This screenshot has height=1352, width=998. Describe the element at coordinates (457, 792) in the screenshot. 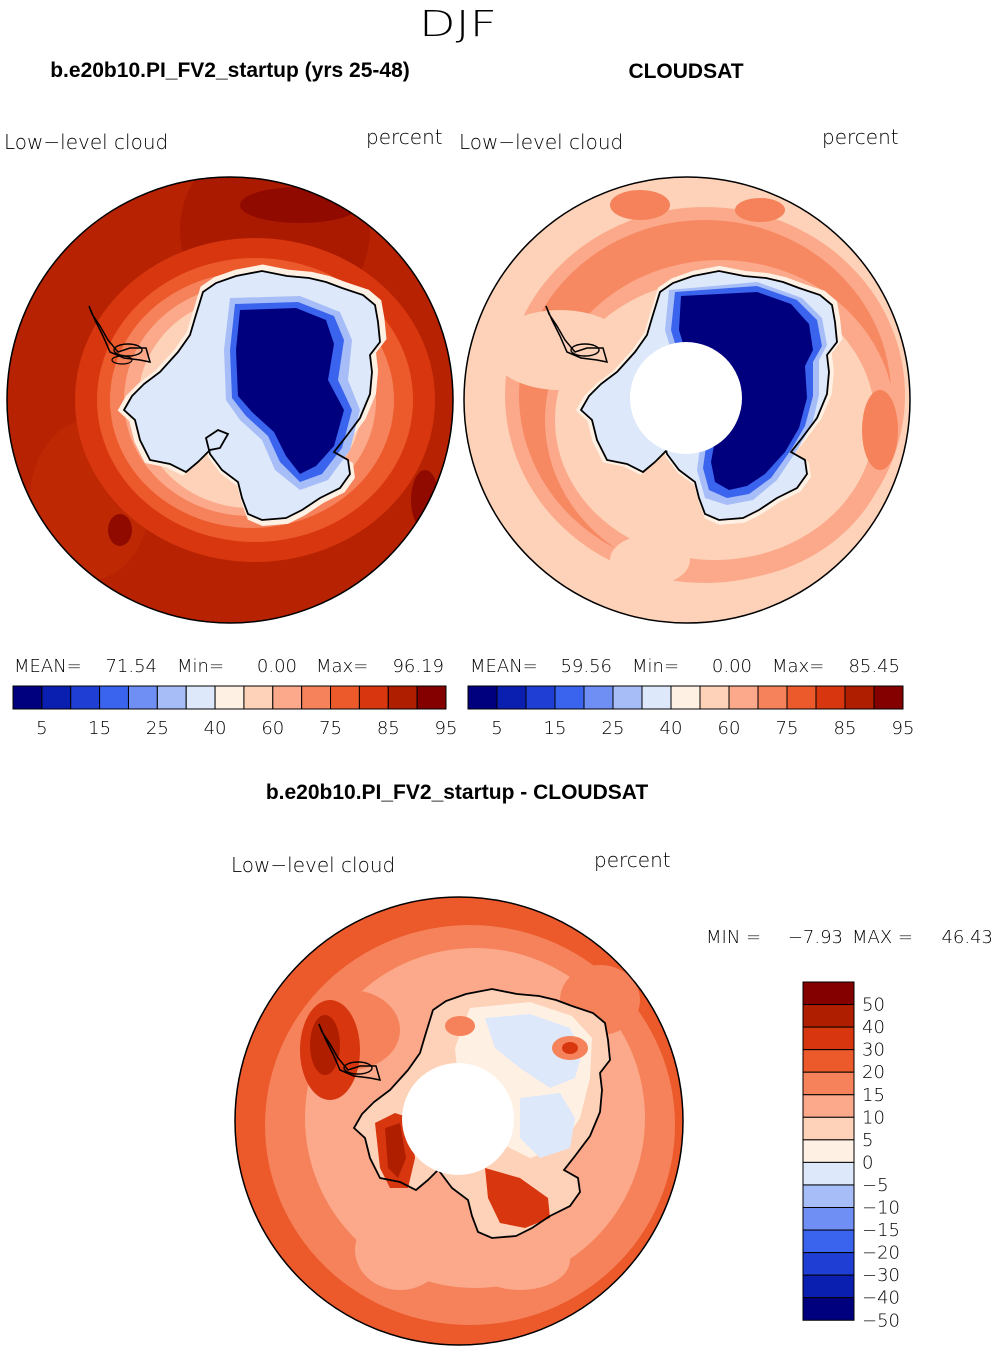

I see `panel-title: b.e20b10.PI_FV2_startup - CLOUDSAT` at that location.